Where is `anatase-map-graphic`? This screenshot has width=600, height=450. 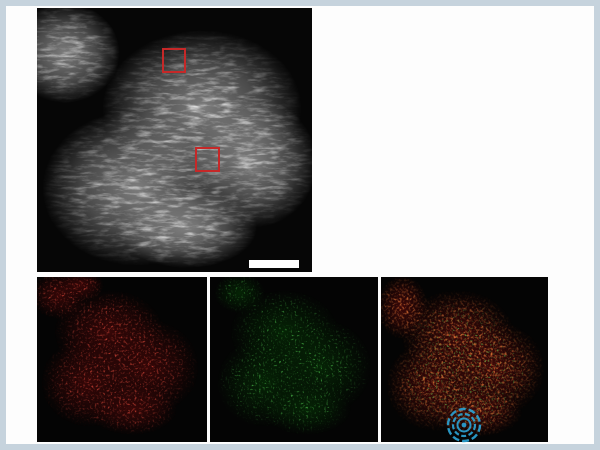
anatase-map-graphic is located at coordinates (122, 359).